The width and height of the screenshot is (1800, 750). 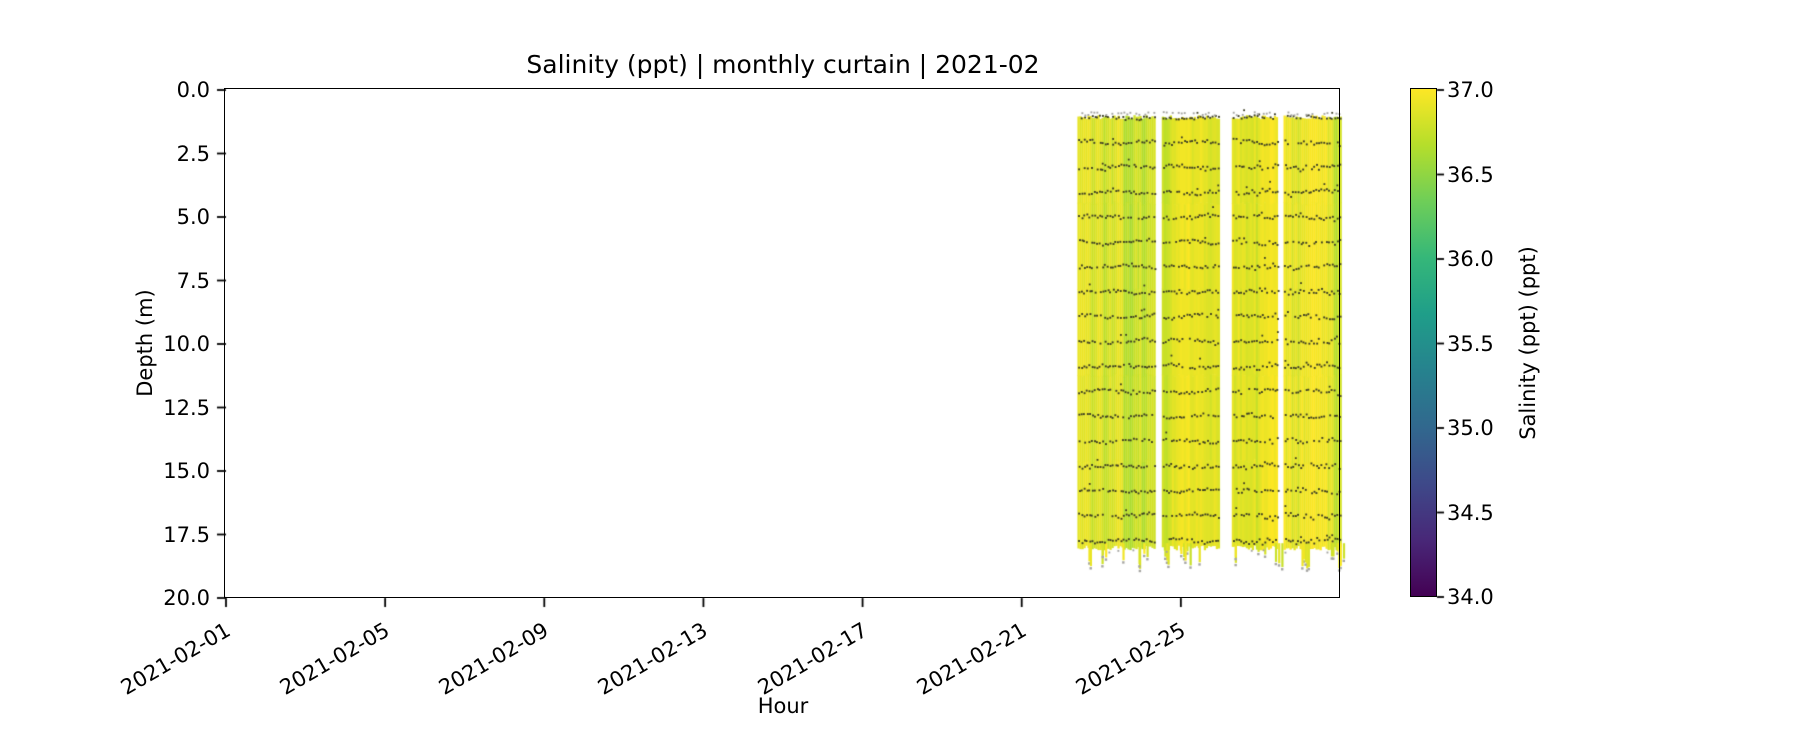 I want to click on y-tick-label: 2.5, so click(x=193, y=153).